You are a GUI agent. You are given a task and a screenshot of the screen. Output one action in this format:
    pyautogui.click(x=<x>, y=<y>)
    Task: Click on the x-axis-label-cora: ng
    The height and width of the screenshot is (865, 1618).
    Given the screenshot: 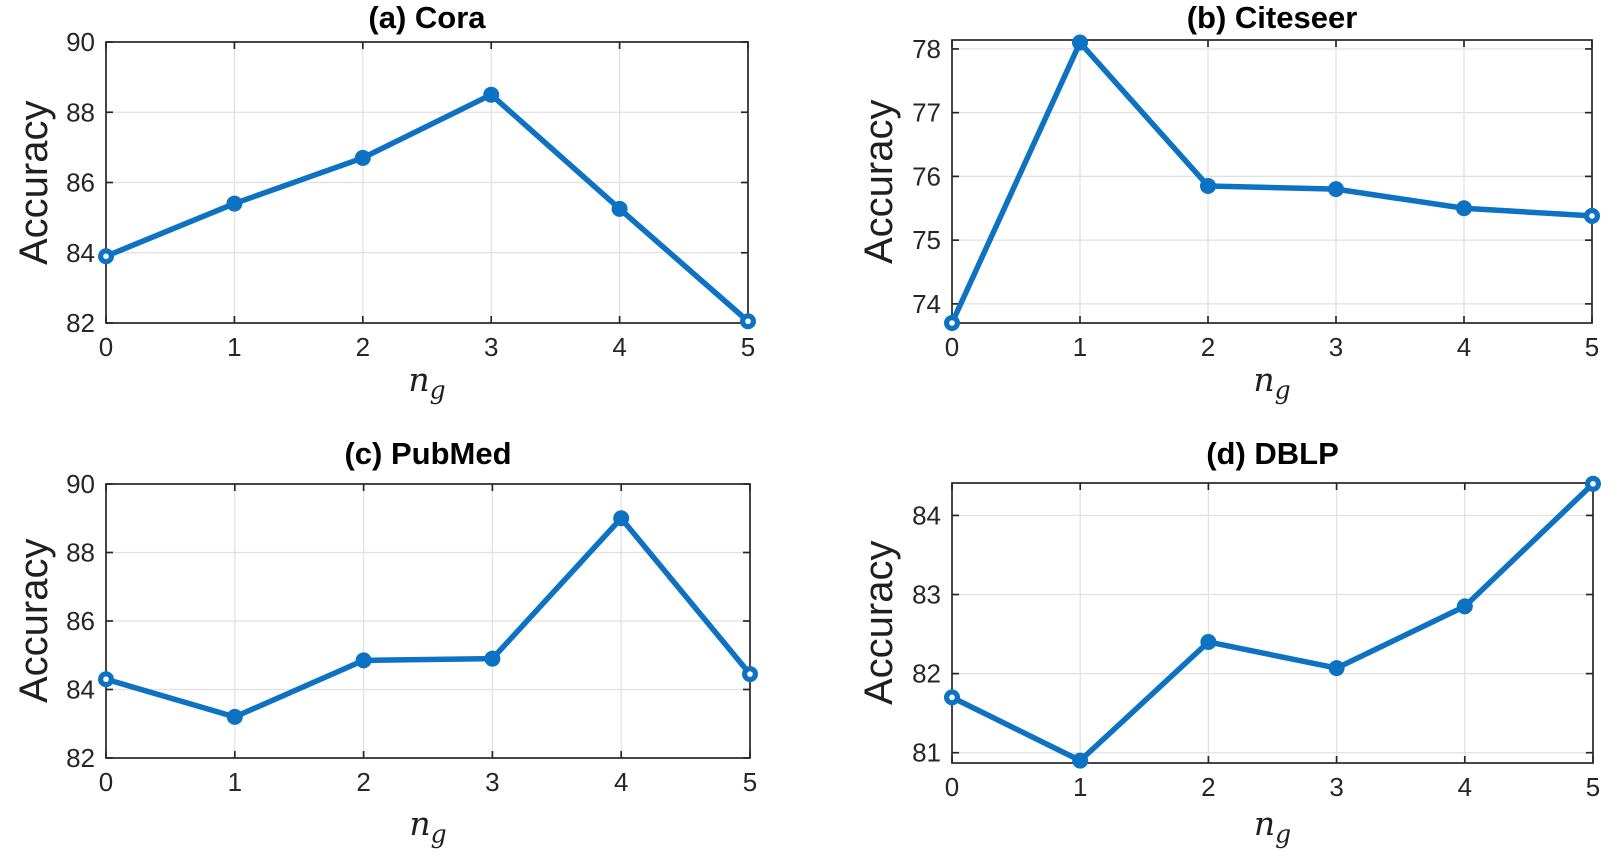 What is the action you would take?
    pyautogui.click(x=427, y=382)
    